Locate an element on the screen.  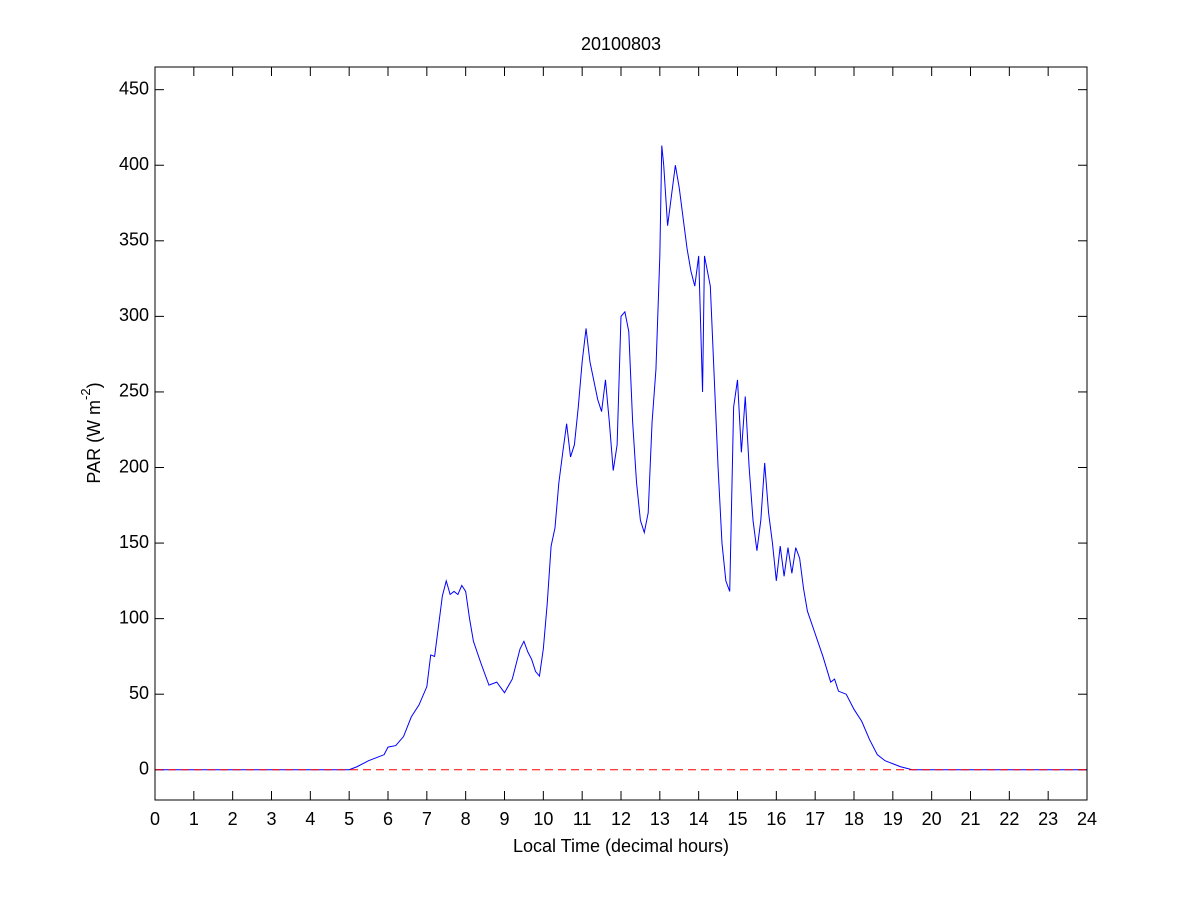
x-tick-label: 8 is located at coordinates (466, 819).